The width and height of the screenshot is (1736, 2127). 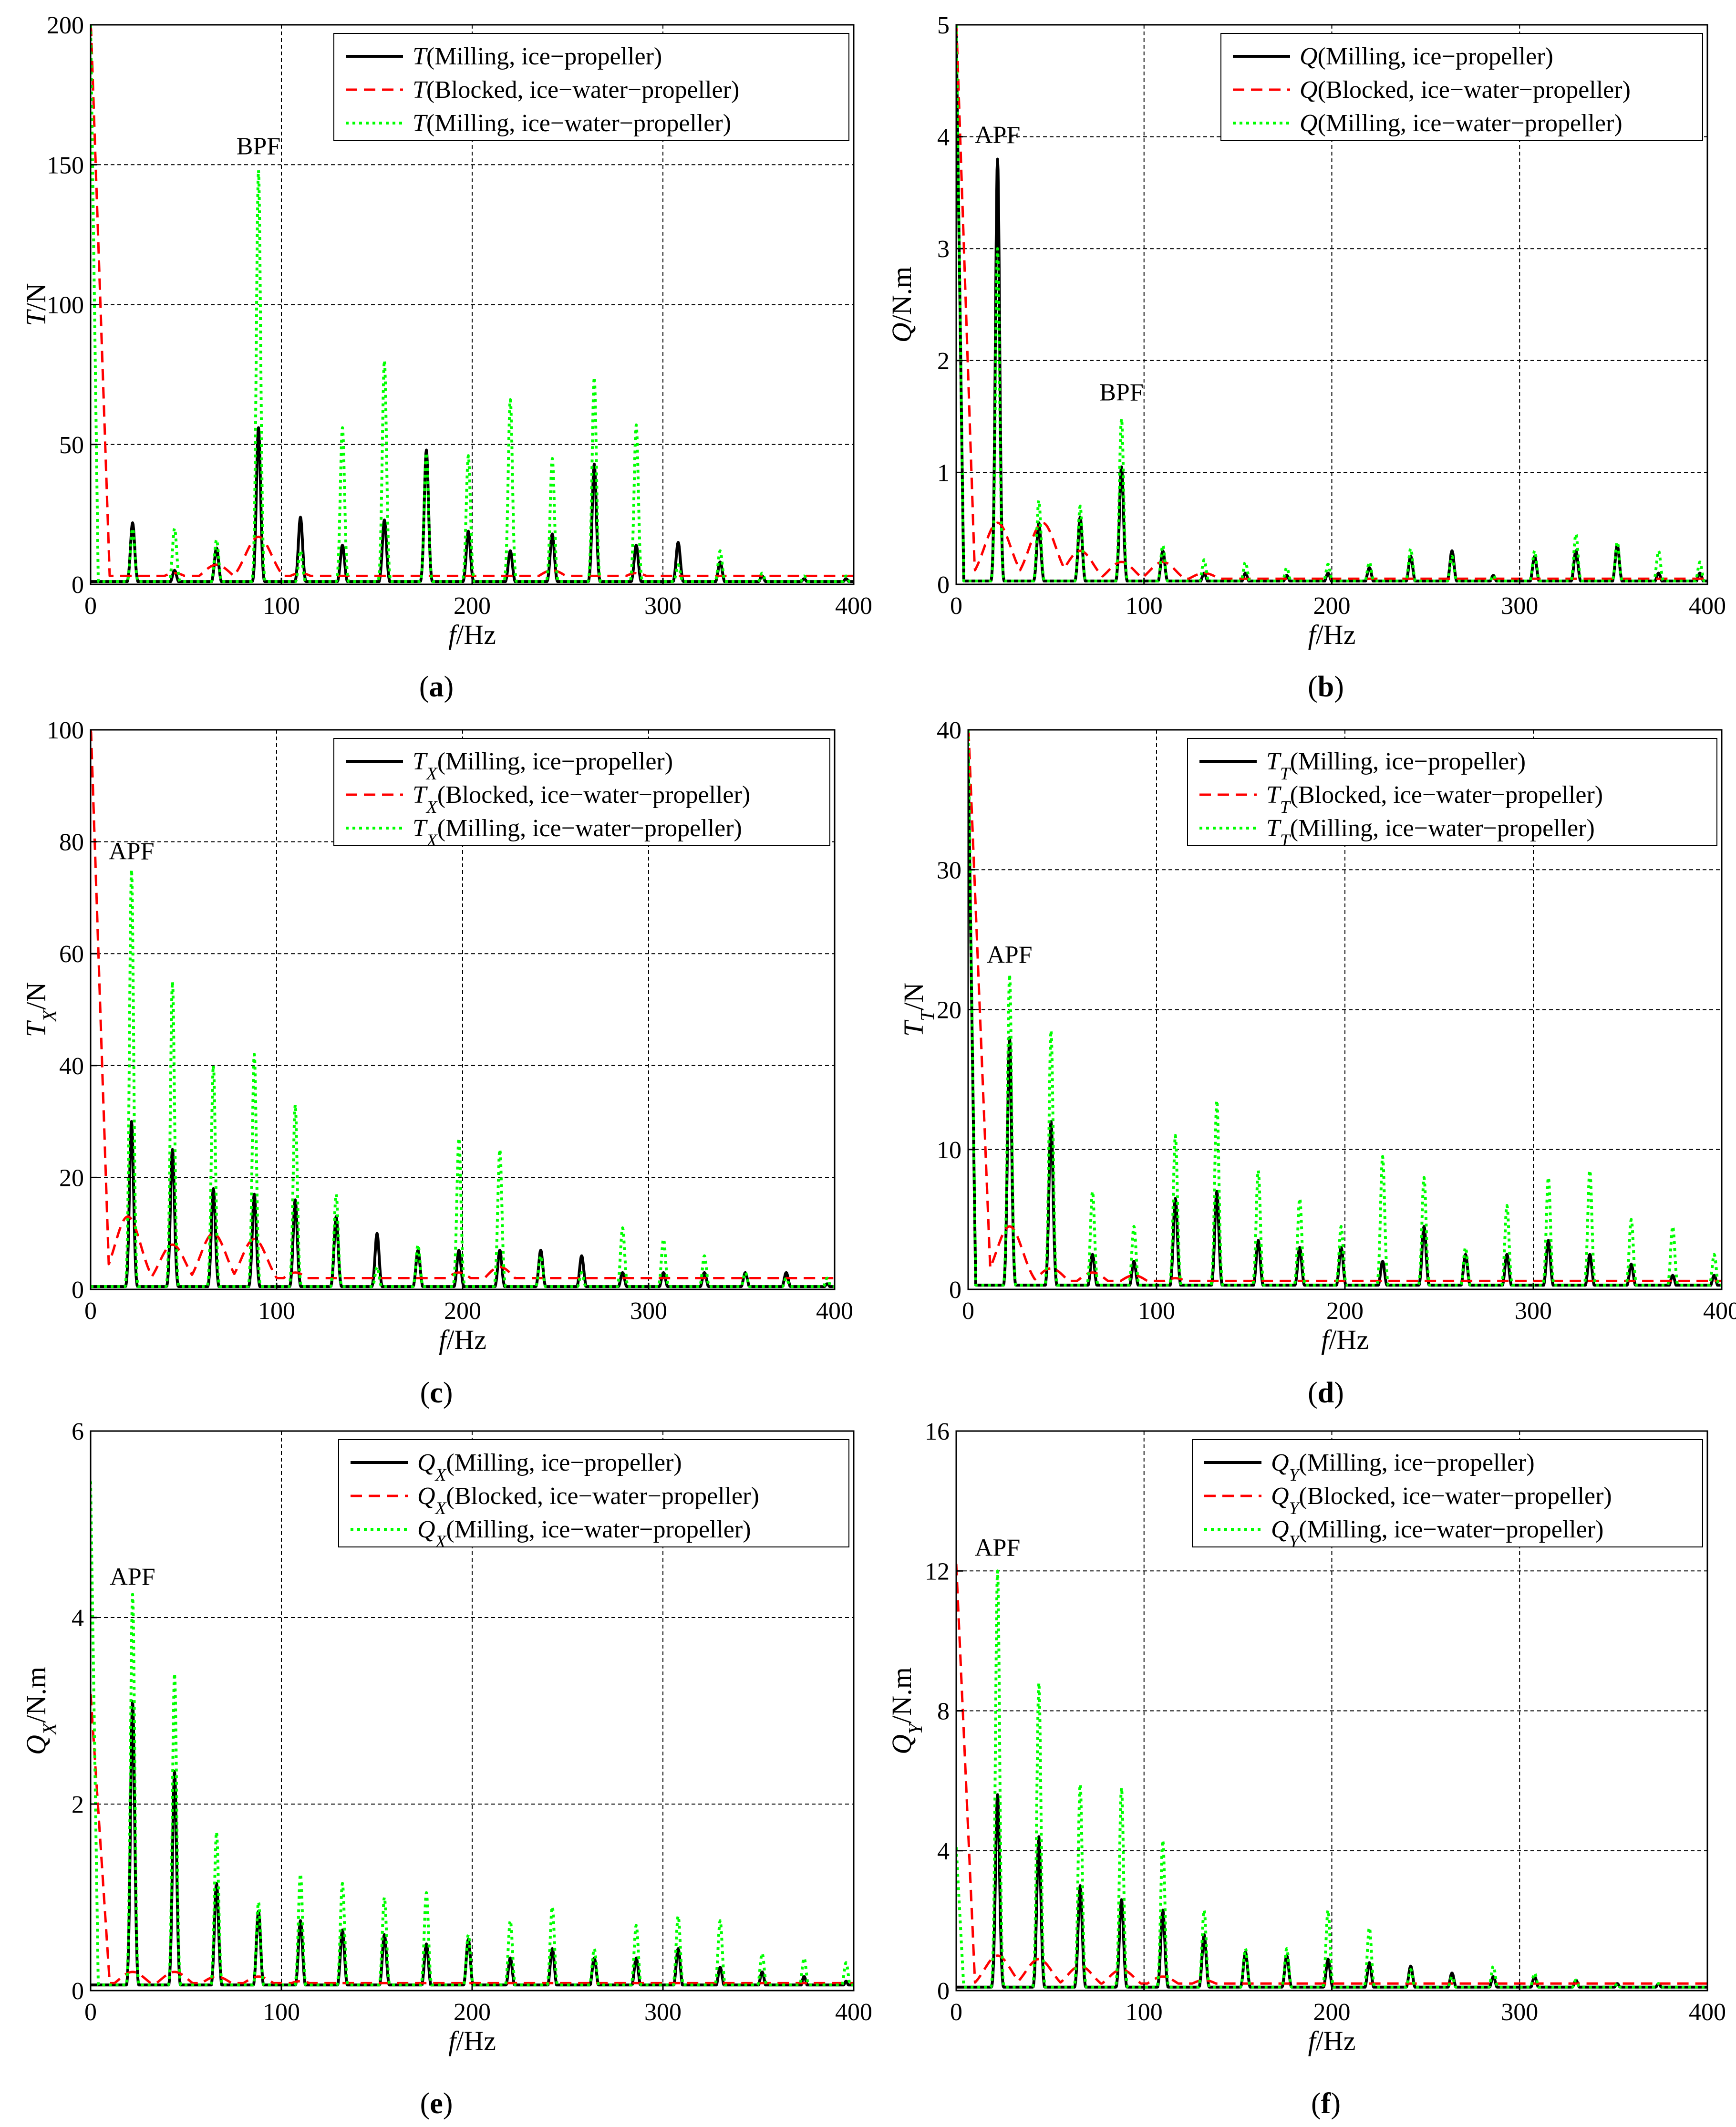 What do you see at coordinates (1465, 90) in the screenshot?
I see `legend-entry-label: Q(Blocked, ice−water−propeller)` at bounding box center [1465, 90].